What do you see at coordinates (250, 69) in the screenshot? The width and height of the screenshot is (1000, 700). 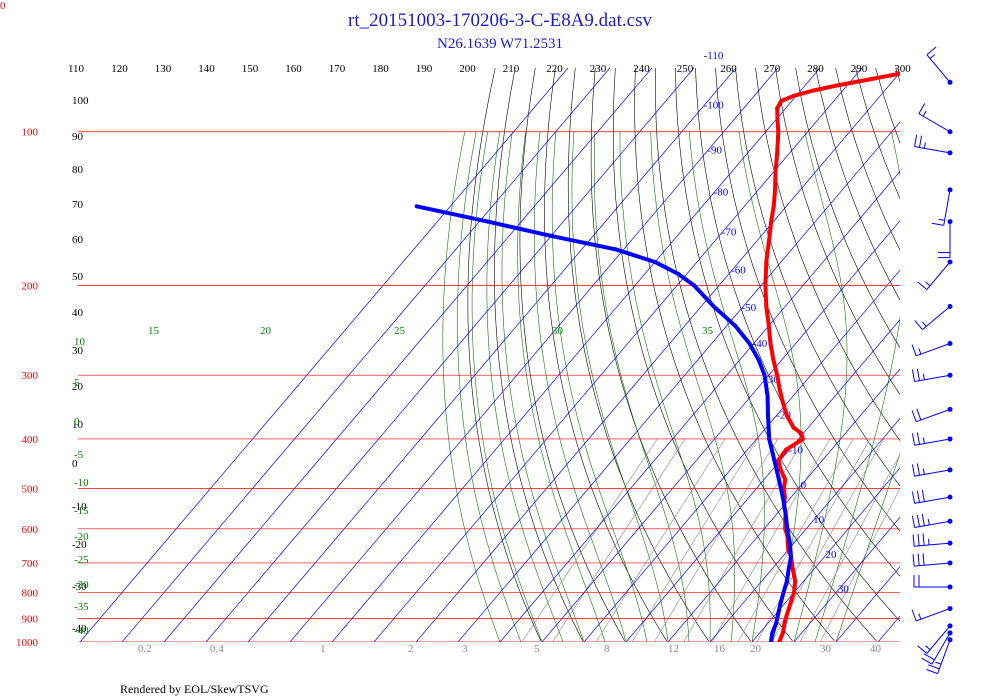 I see `top-temperature-label: 150` at bounding box center [250, 69].